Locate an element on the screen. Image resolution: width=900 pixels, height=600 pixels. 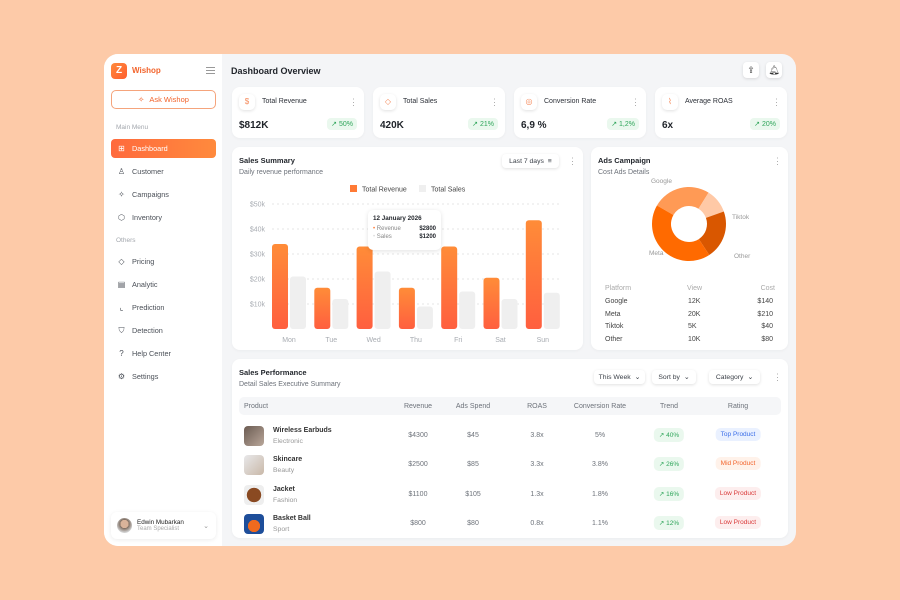
bar-revenue-sat is located at coordinates (491, 303).